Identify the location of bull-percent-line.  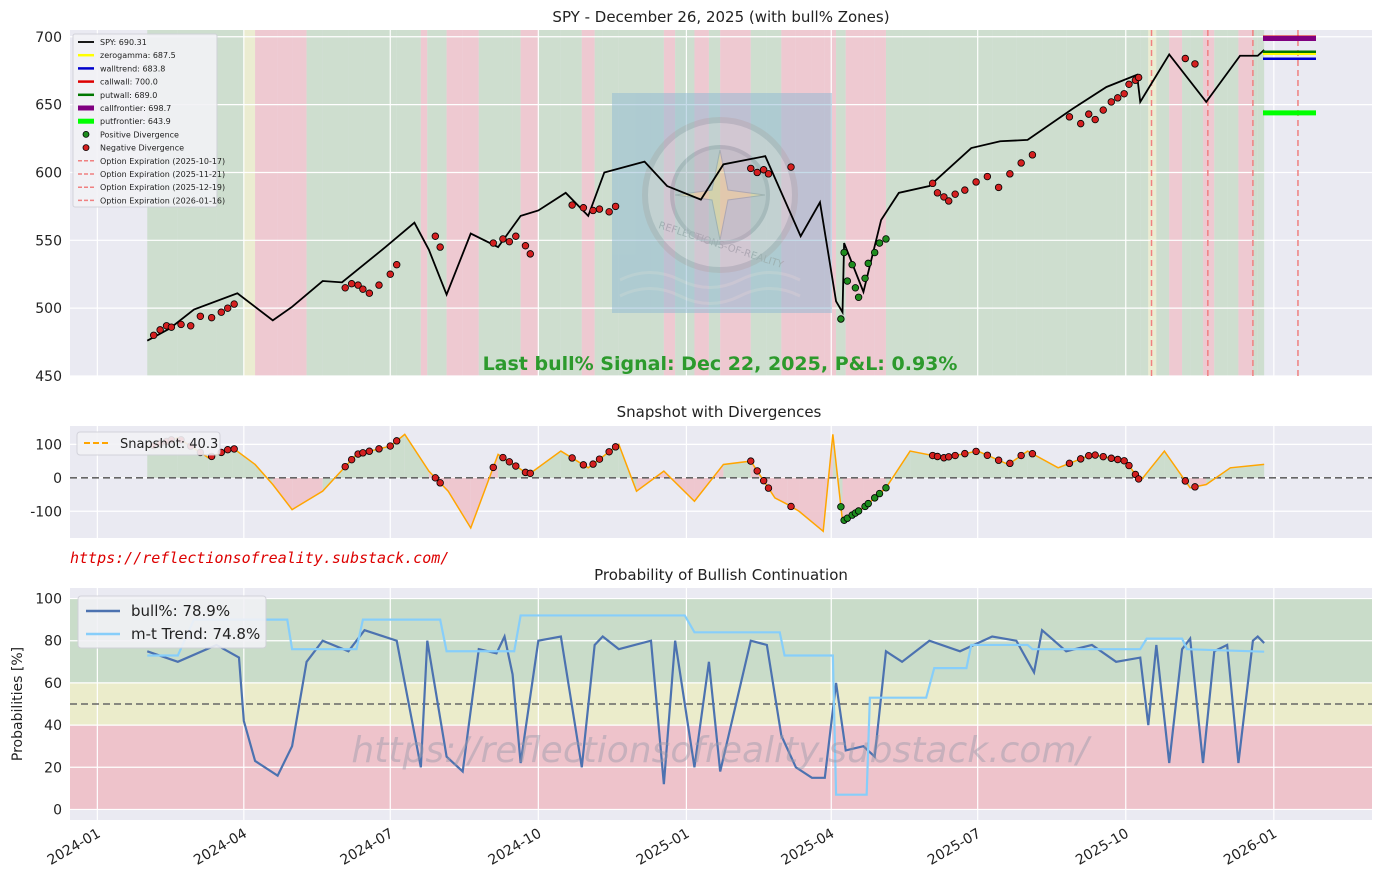
(705, 706).